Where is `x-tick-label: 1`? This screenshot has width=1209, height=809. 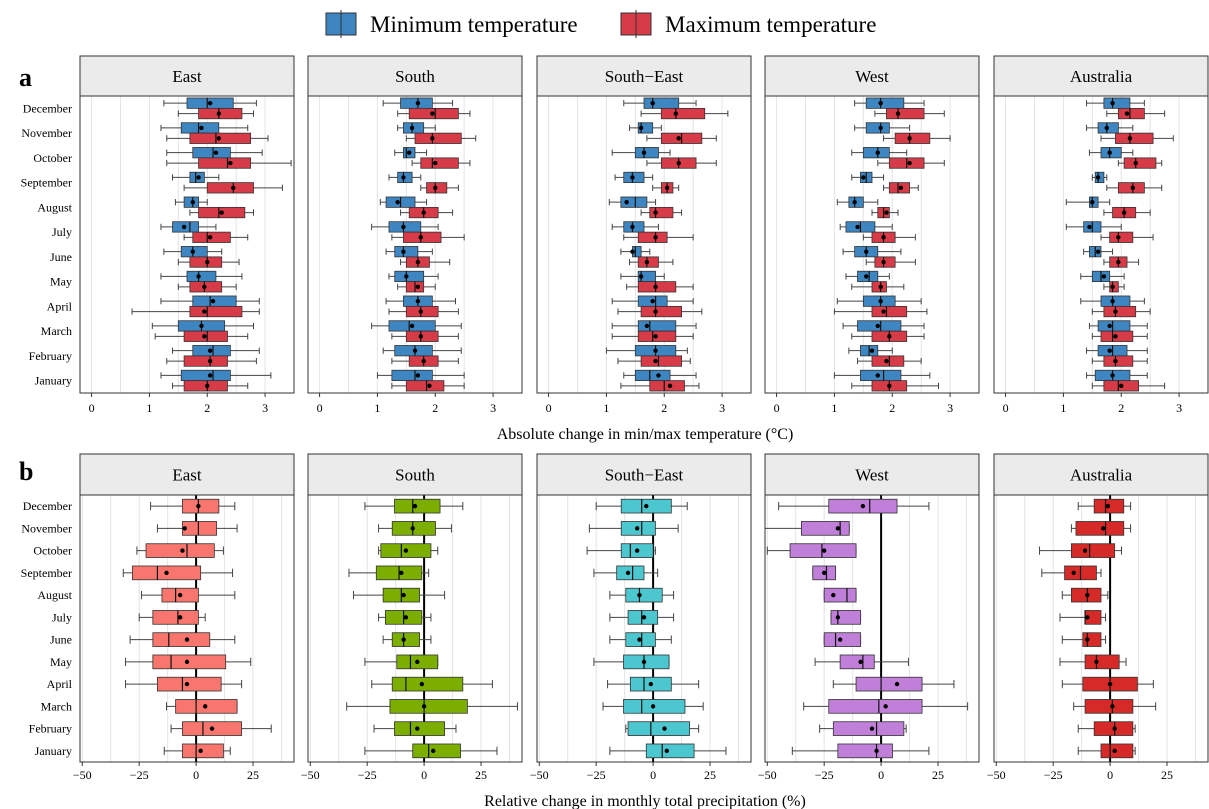
x-tick-label: 1 is located at coordinates (606, 408).